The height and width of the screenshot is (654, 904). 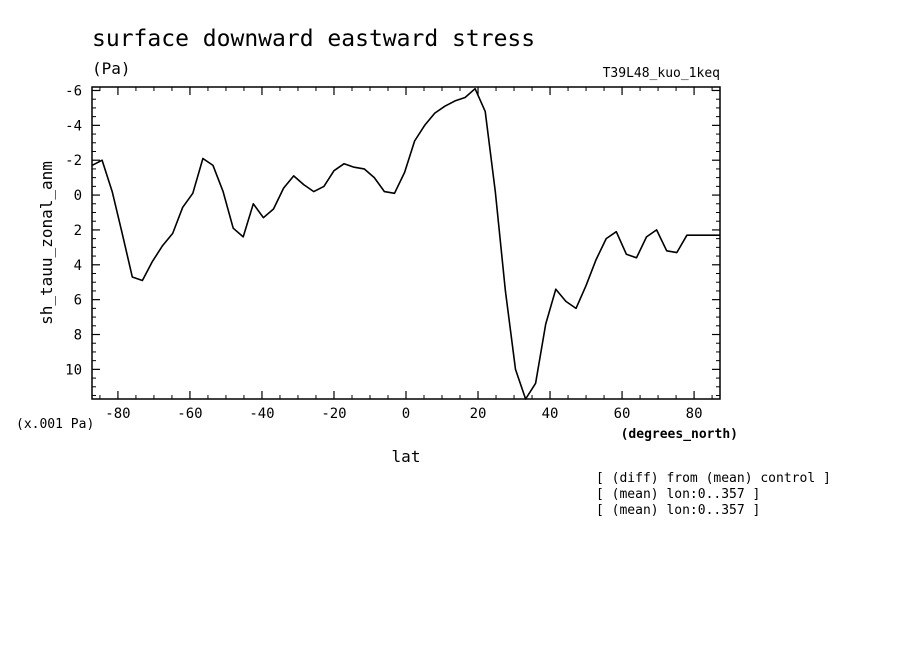 I want to click on x-tick-label: 80, so click(x=694, y=414).